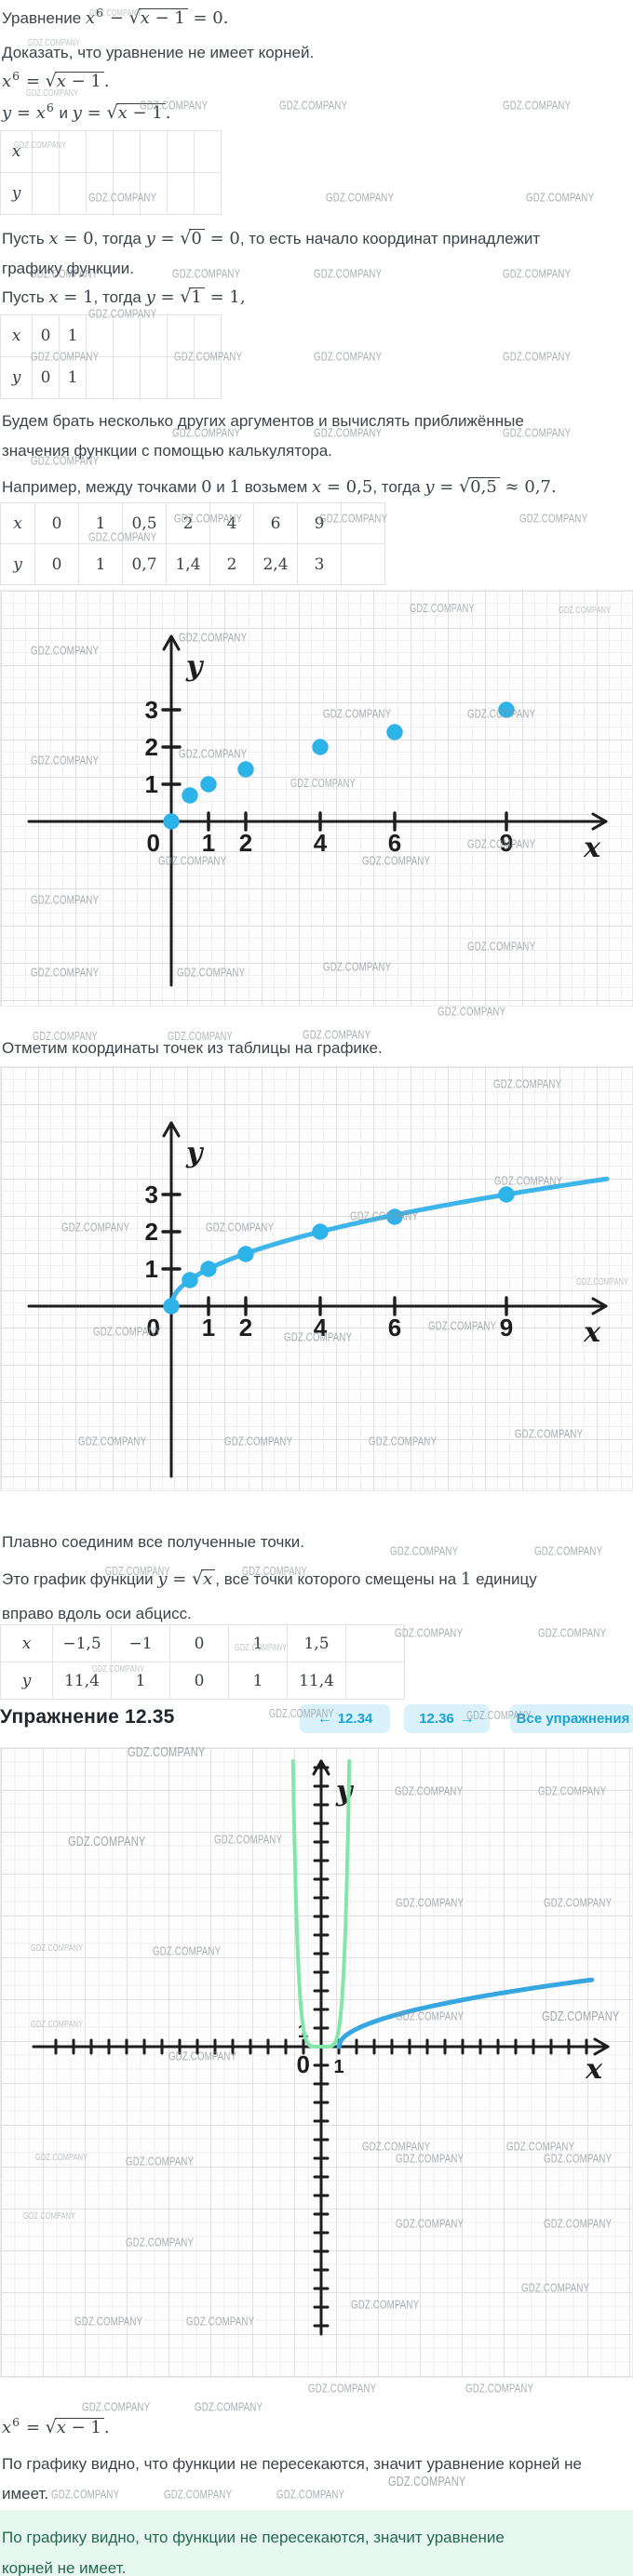 This screenshot has width=633, height=2576. Describe the element at coordinates (16, 377) in the screenshot. I see `row-label: y` at that location.